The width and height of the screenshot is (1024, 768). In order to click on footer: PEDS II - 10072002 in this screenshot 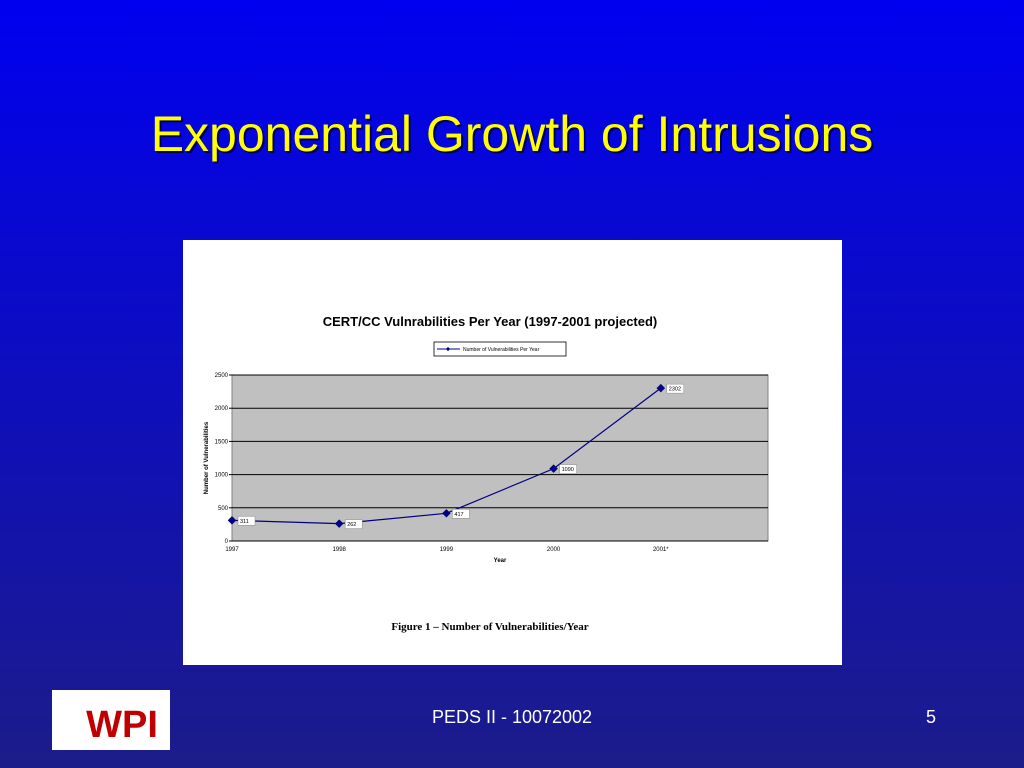, I will do `click(512, 717)`.